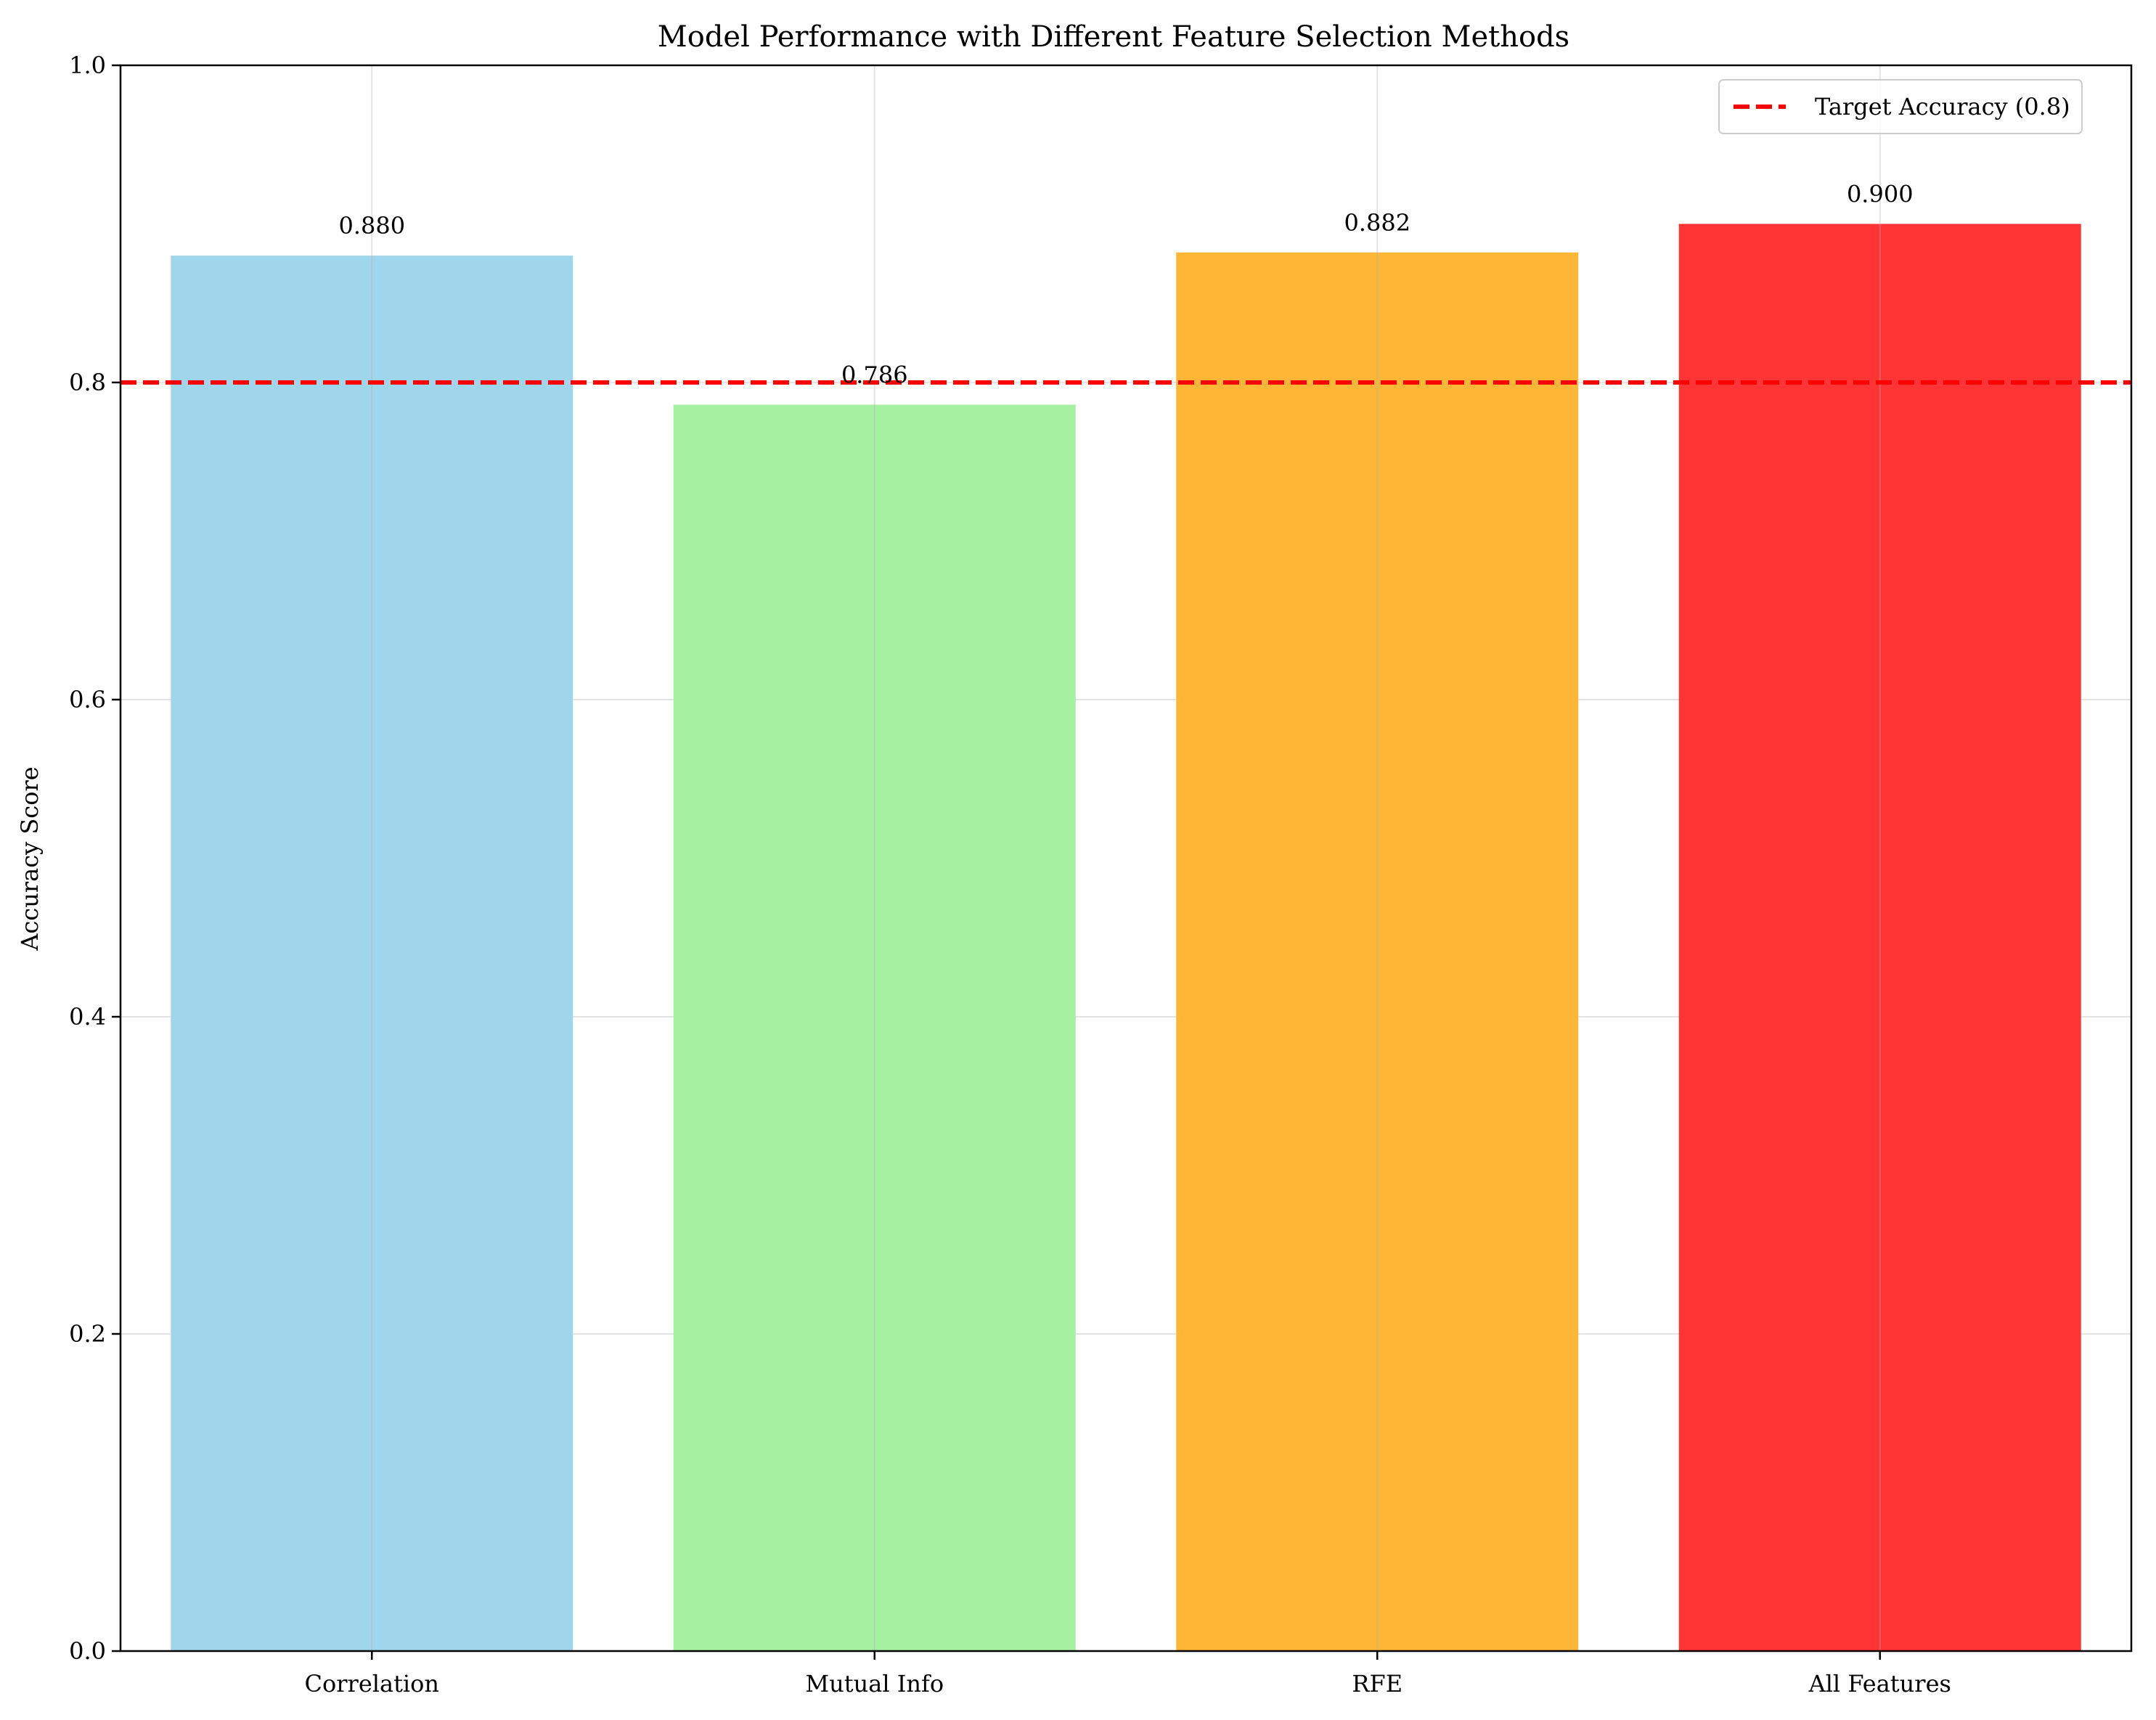  Describe the element at coordinates (372, 225) in the screenshot. I see `bar-value-label: 0.880` at that location.